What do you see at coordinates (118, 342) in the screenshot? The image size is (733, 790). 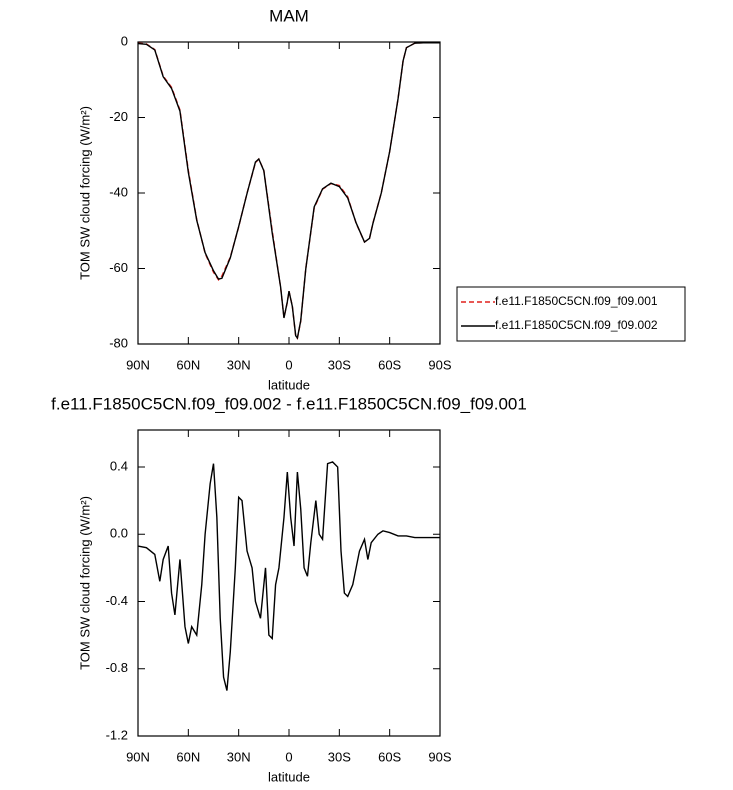 I see `y-tick-label: -80` at bounding box center [118, 342].